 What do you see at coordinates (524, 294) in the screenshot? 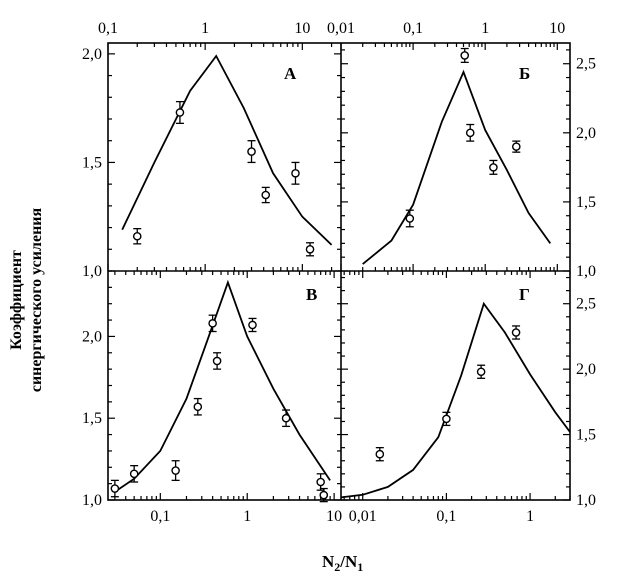
I see `panel-label-g: Г` at bounding box center [524, 294].